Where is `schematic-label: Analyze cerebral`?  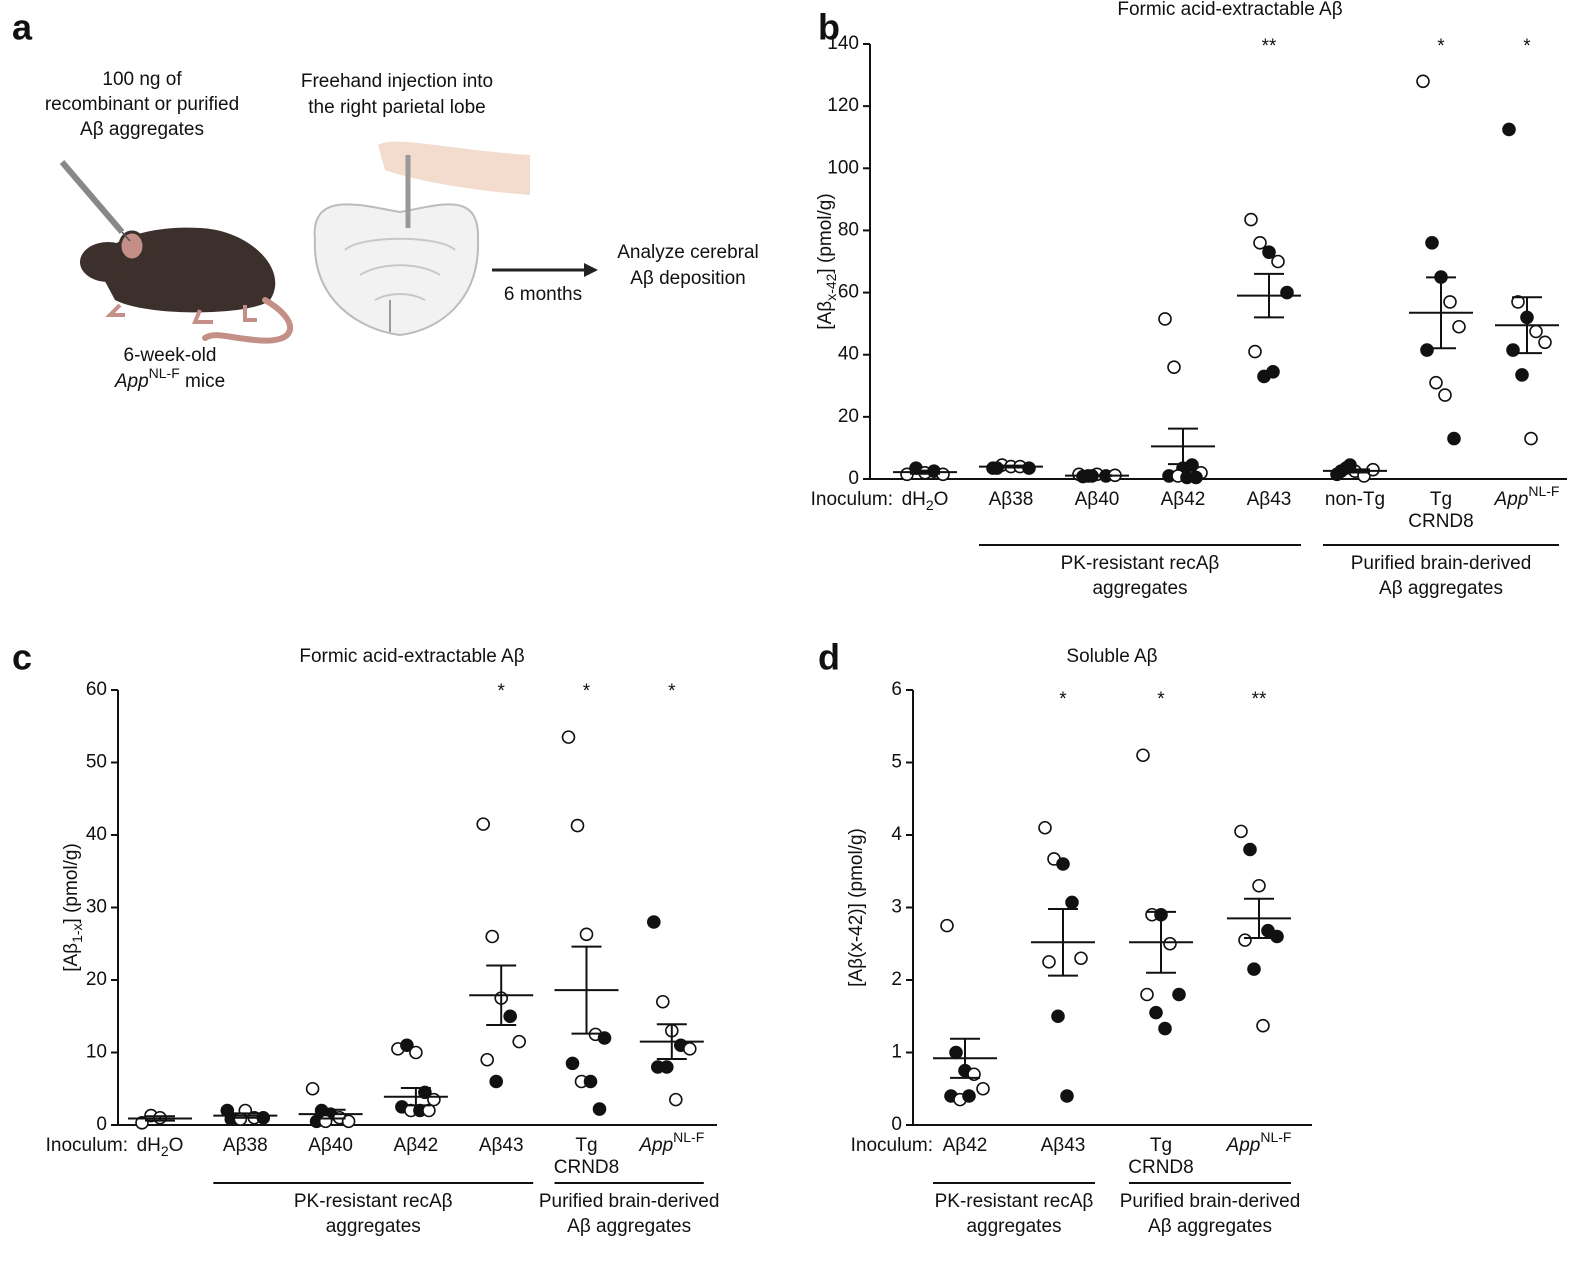
schematic-label: Analyze cerebral is located at coordinates (688, 252).